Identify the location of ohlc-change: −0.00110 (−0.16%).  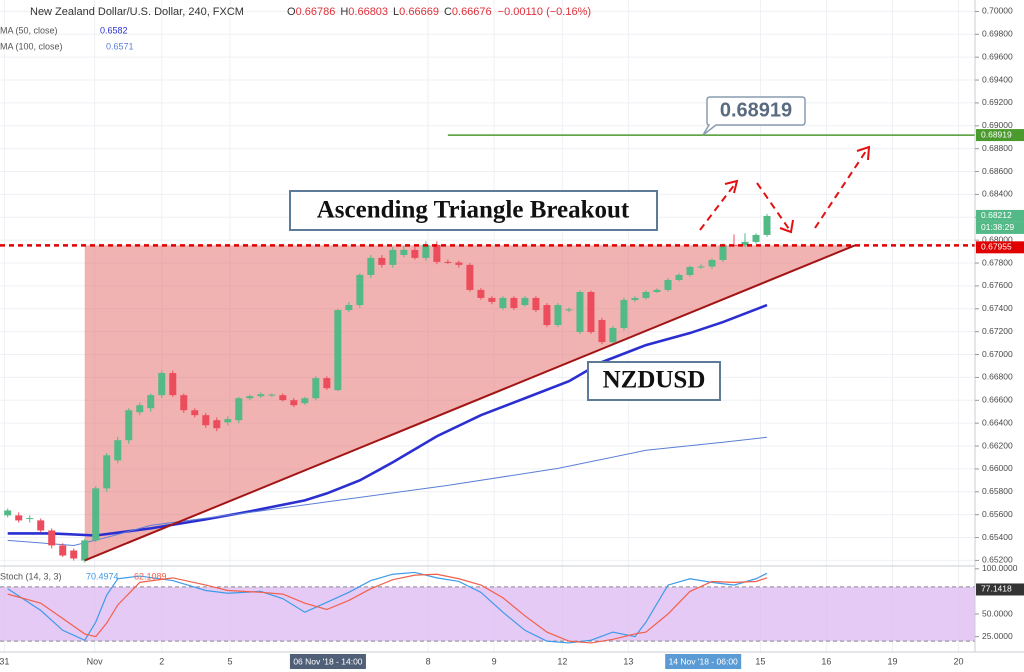
(544, 12).